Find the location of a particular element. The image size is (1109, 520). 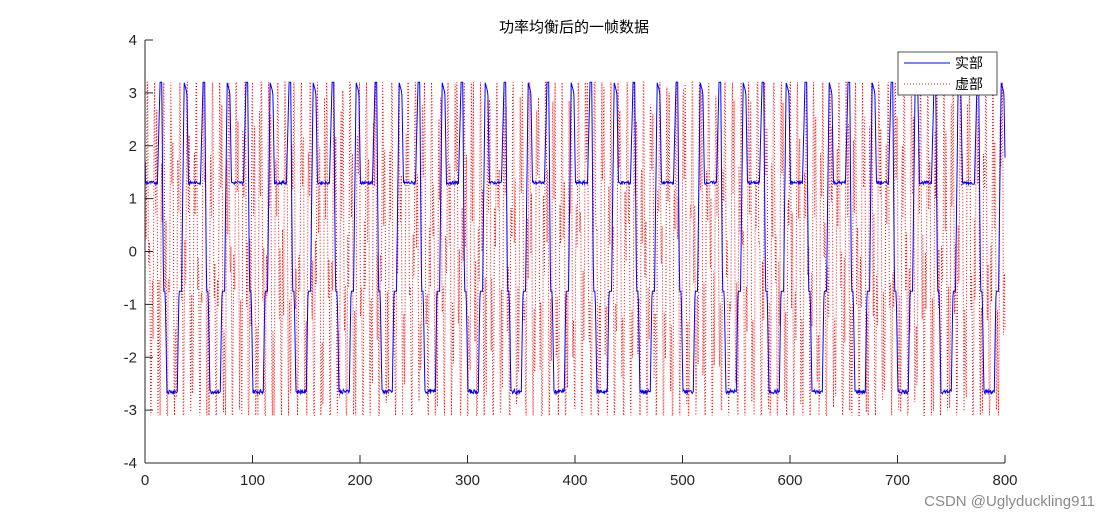

legend-label-imag: 虚部 is located at coordinates (969, 85).